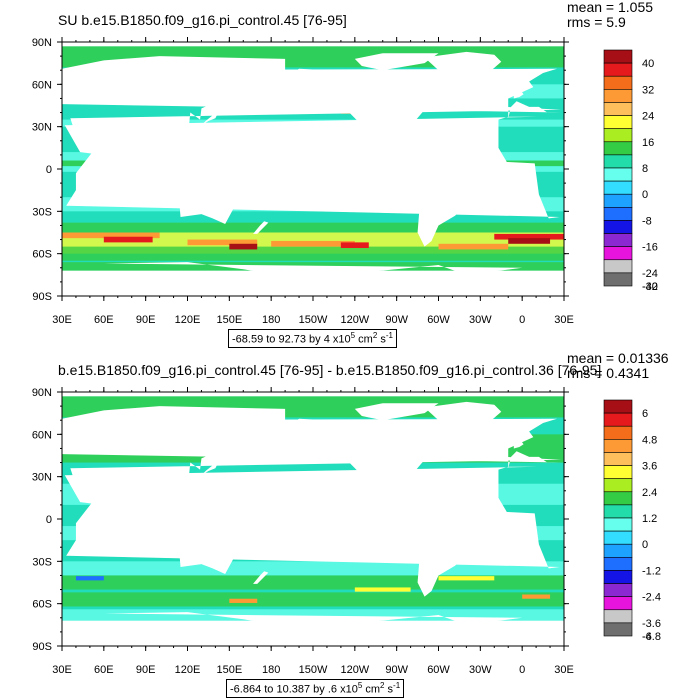 The height and width of the screenshot is (700, 700). What do you see at coordinates (229, 670) in the screenshot?
I see `lon-label: 150E` at bounding box center [229, 670].